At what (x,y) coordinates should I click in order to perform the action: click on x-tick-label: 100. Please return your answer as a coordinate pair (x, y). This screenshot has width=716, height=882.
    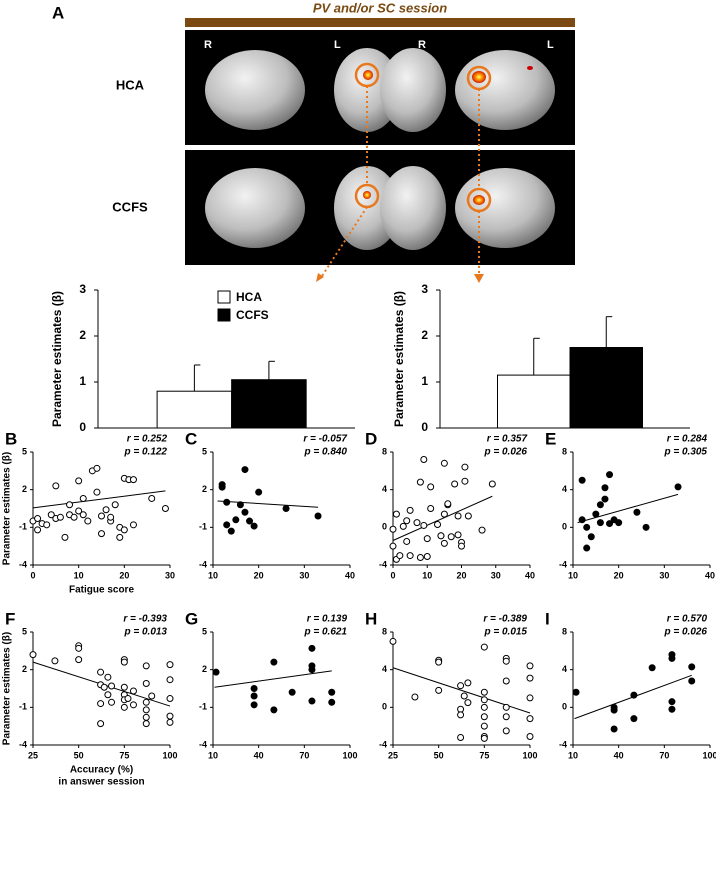
    Looking at the image, I should click on (709, 755).